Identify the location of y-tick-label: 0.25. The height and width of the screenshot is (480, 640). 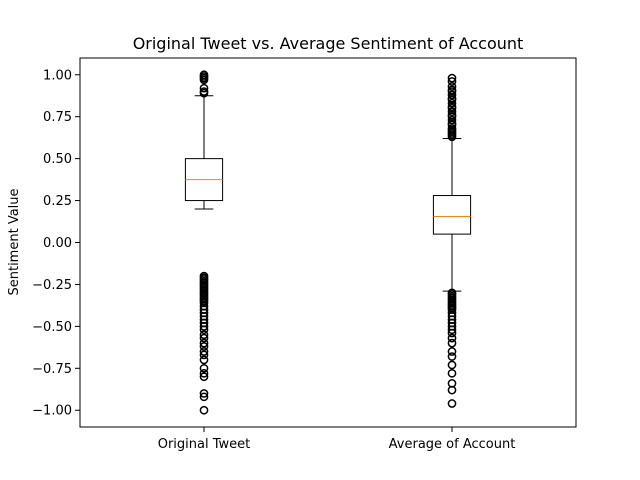
(57, 201).